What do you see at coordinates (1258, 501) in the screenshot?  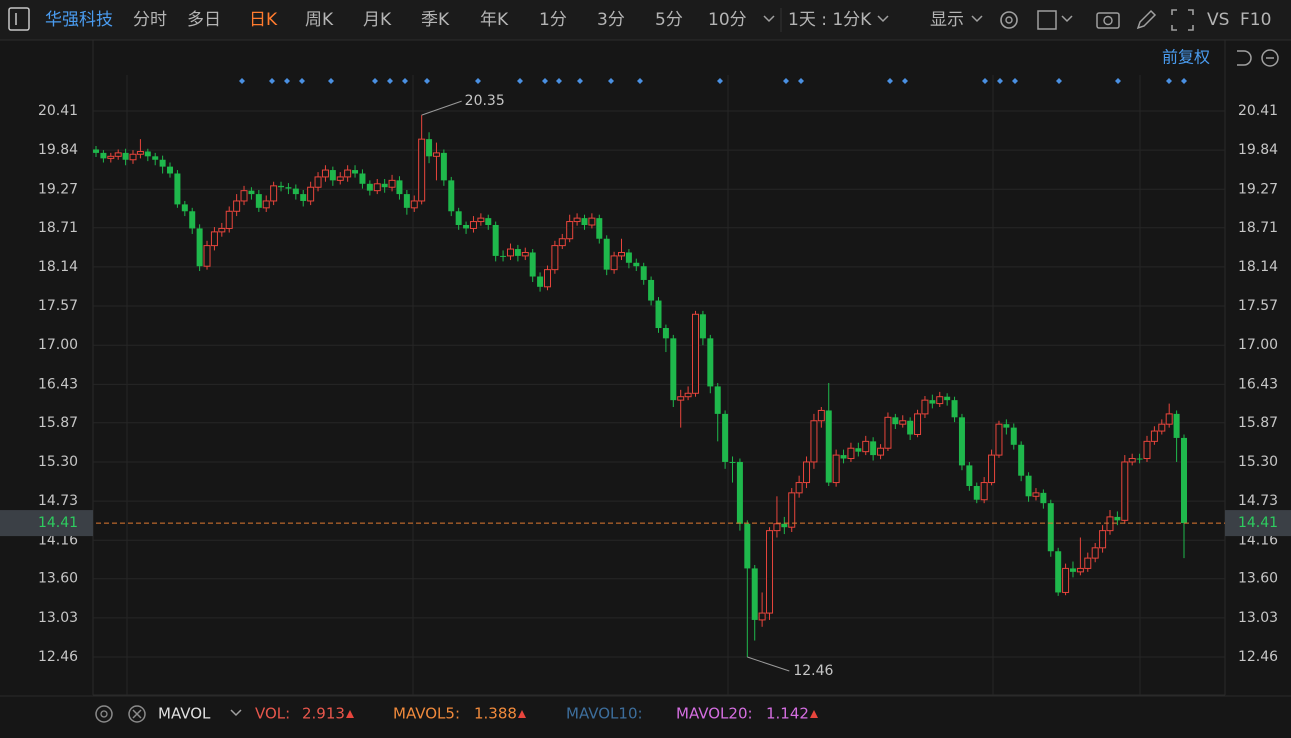 I see `y-tick-label-right: 14.73` at bounding box center [1258, 501].